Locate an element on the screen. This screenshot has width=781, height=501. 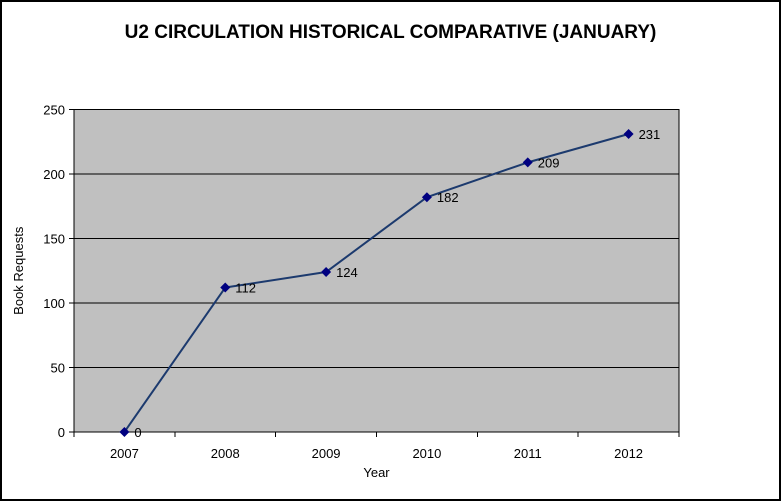
x-tick-label-2007: 2007 is located at coordinates (124, 453).